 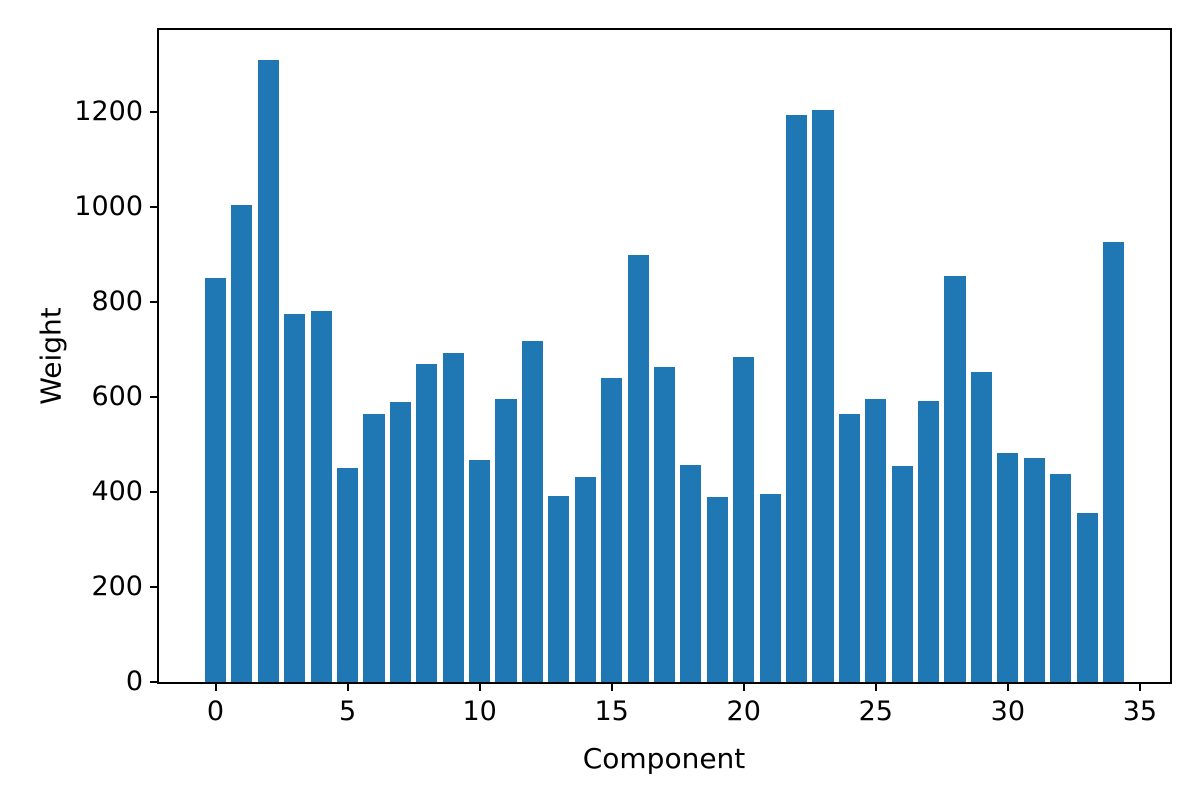 What do you see at coordinates (743, 711) in the screenshot?
I see `x-tick-label-20: 20` at bounding box center [743, 711].